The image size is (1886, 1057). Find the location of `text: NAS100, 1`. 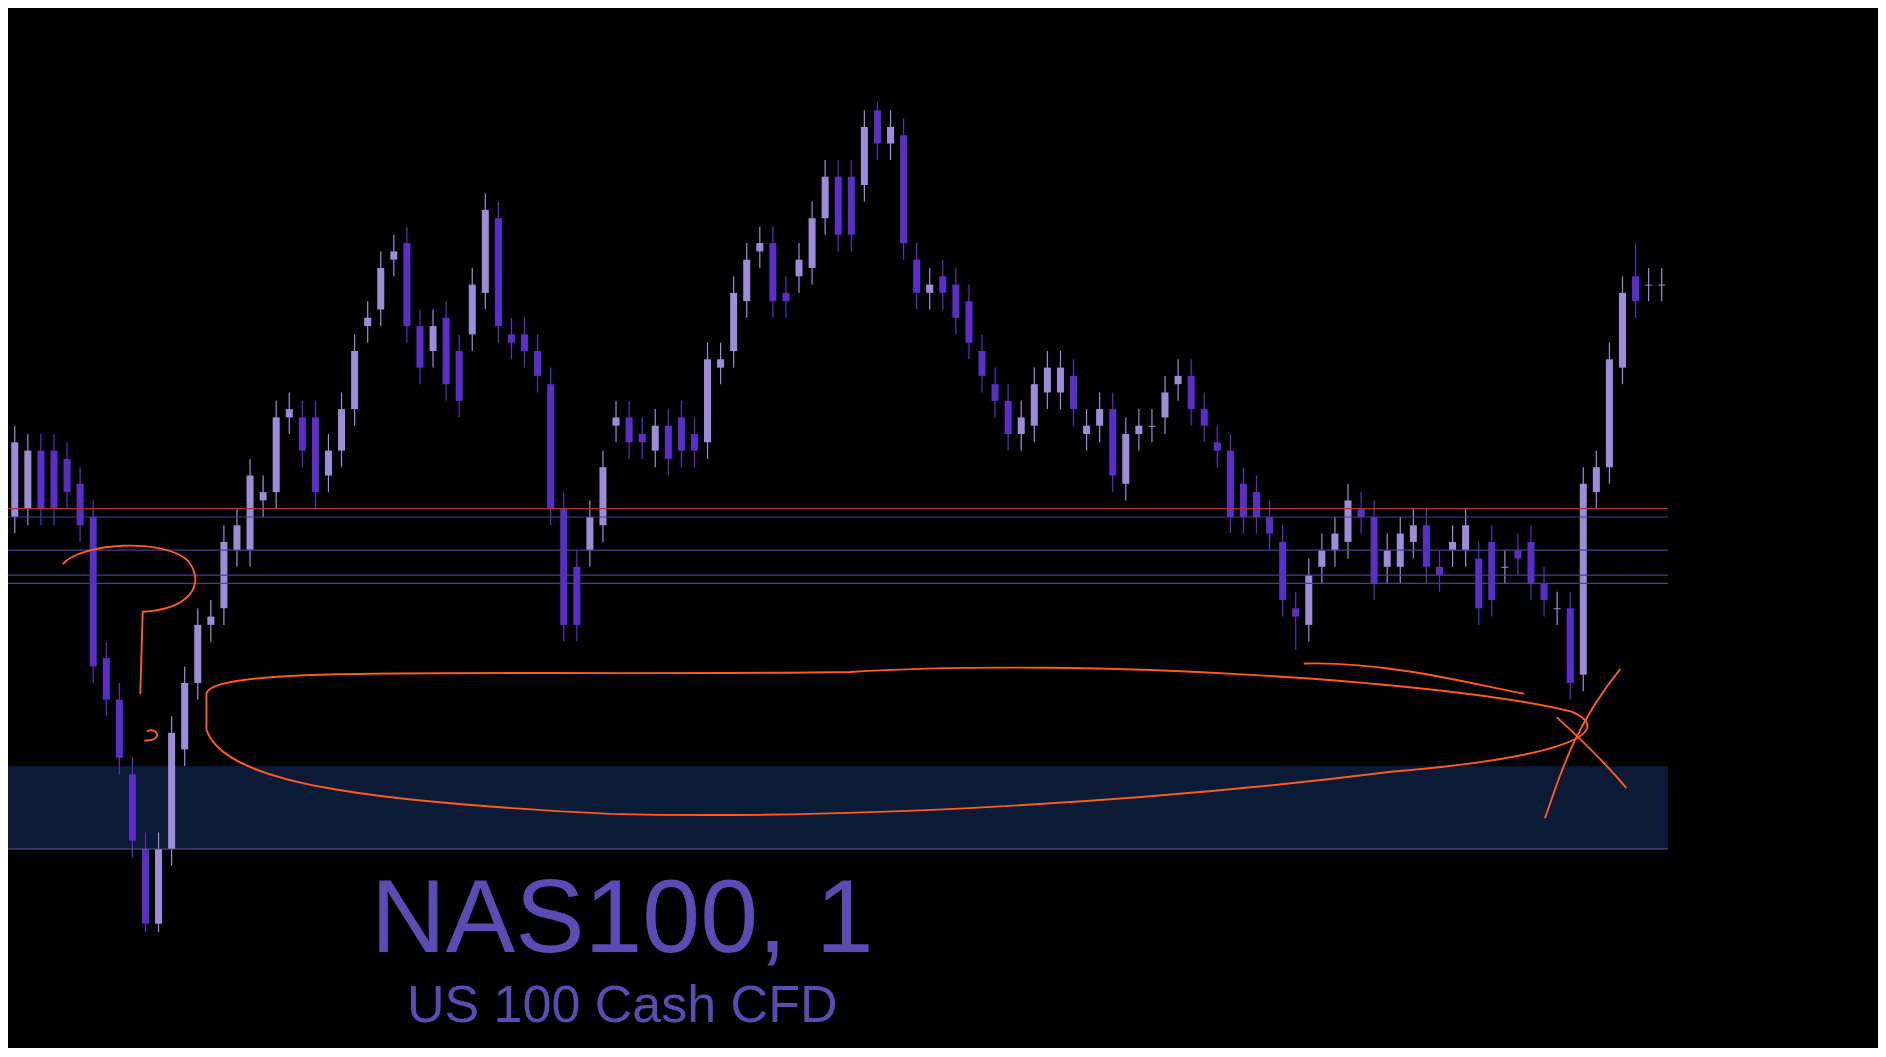

text: NAS100, 1 is located at coordinates (622, 916).